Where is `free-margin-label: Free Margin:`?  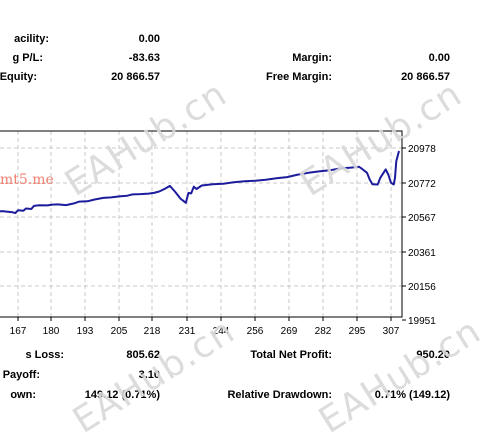 free-margin-label: Free Margin: is located at coordinates (298, 77).